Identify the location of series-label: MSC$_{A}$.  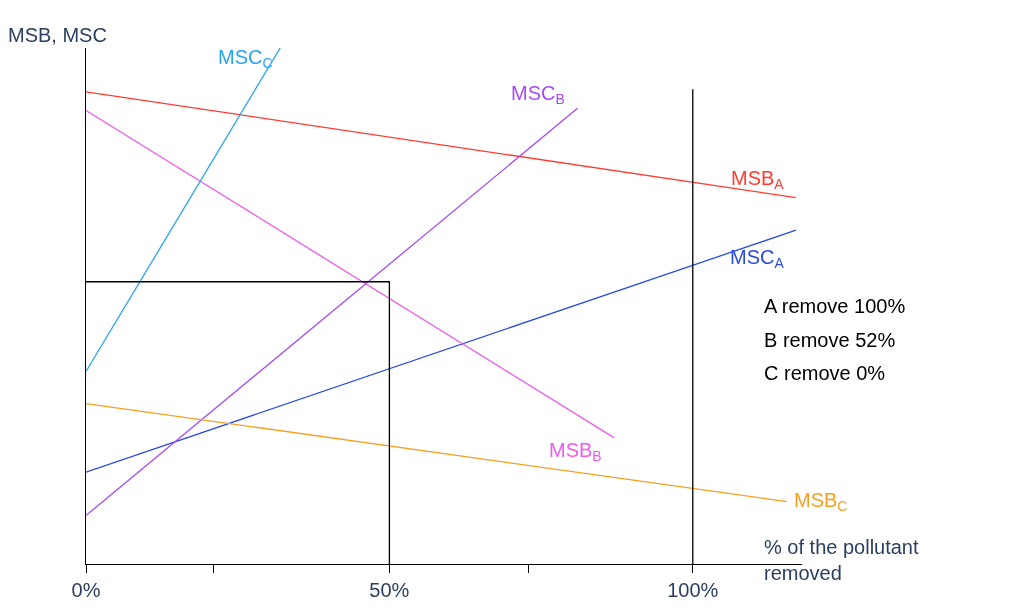
(757, 259).